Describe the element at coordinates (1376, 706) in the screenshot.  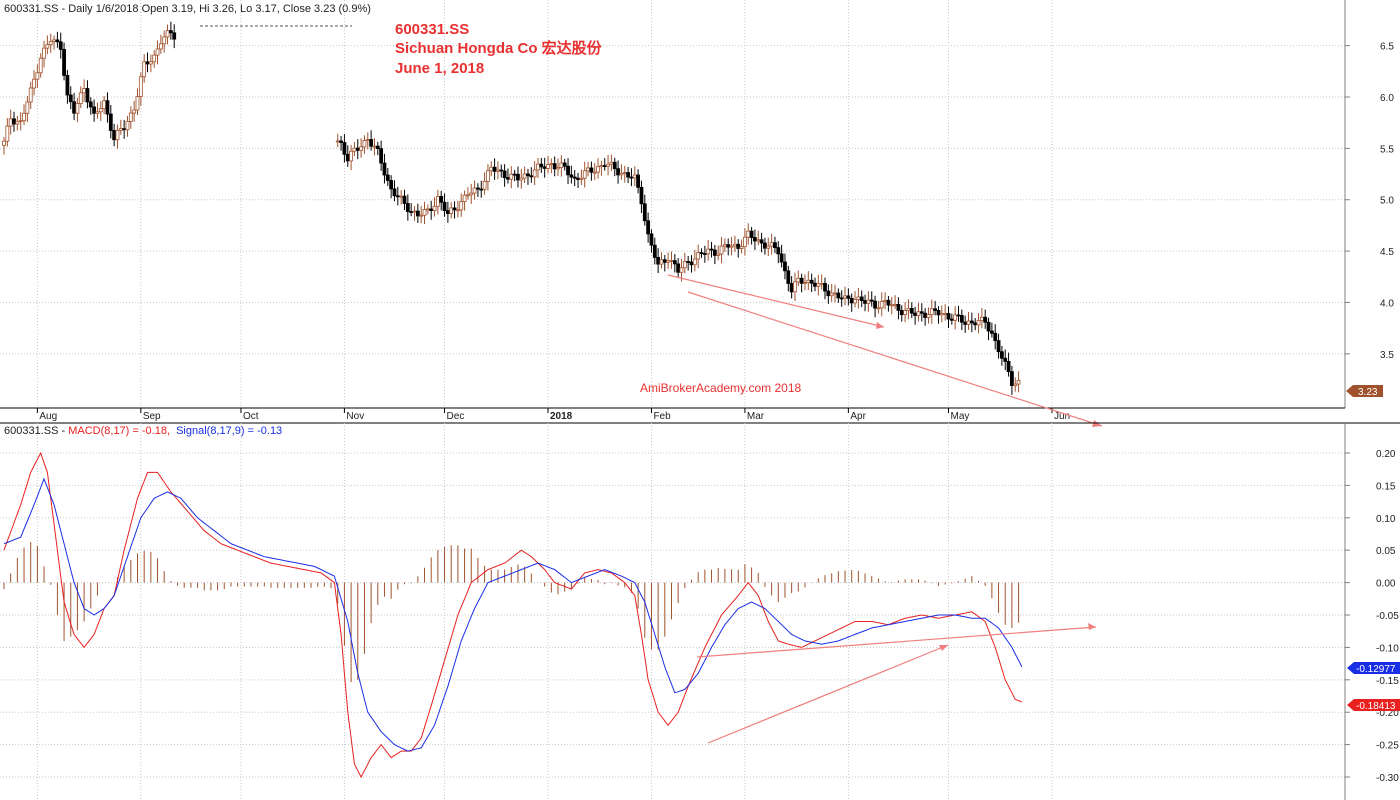
I see `macd-value-label: -0.18413` at that location.